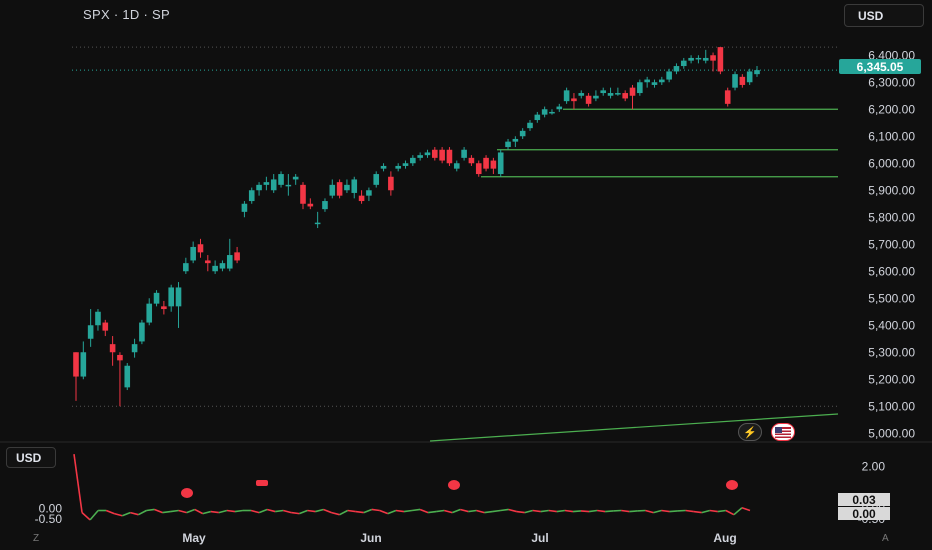  Describe the element at coordinates (891, 217) in the screenshot. I see `y-tick-label: 5,800.00` at that location.